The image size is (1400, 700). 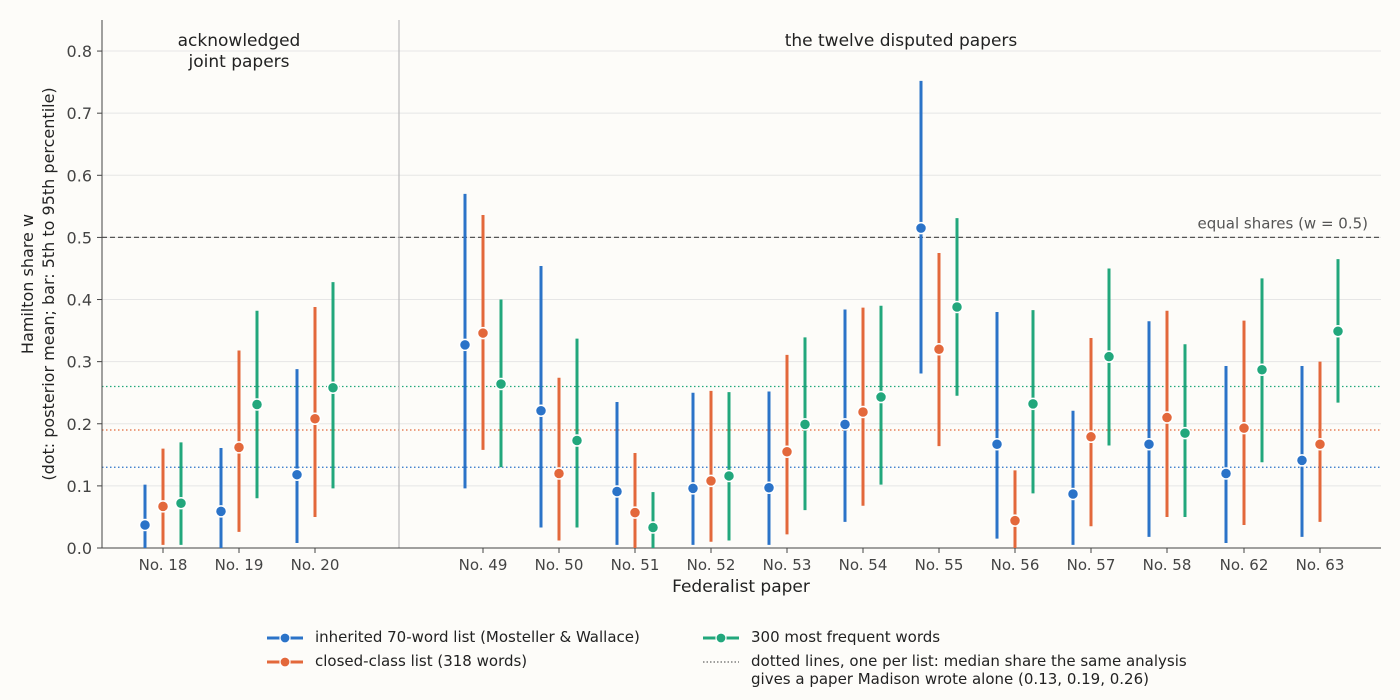 I want to click on x-tick-label: No. 57, so click(x=1091, y=565).